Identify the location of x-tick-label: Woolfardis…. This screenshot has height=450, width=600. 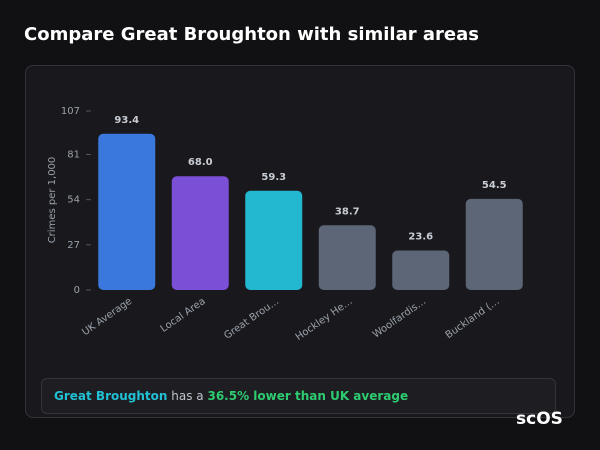
(399, 318).